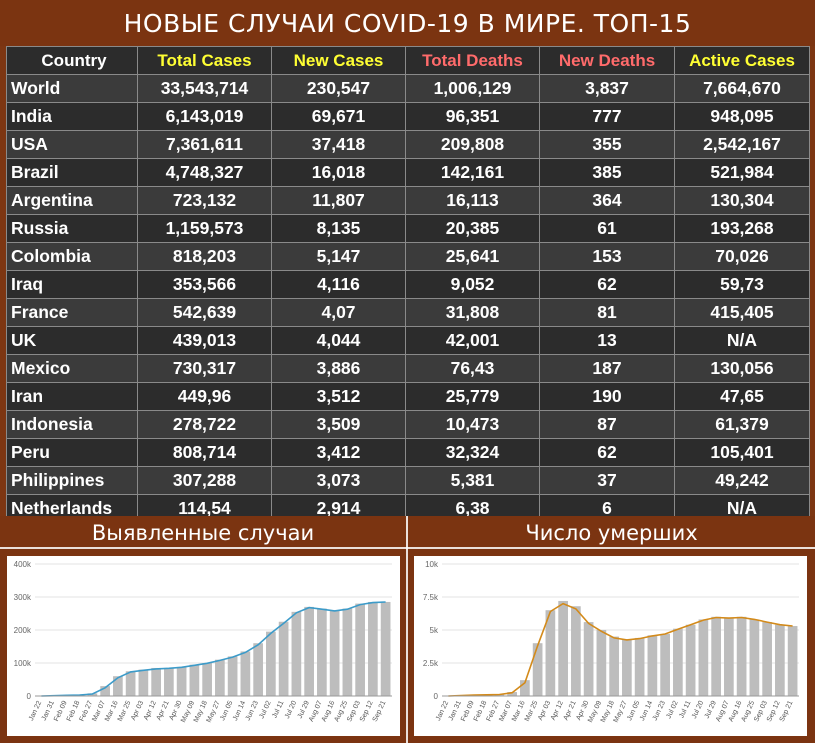 The image size is (815, 743). What do you see at coordinates (204, 144) in the screenshot?
I see `cell-total-cases: 7,361,611` at bounding box center [204, 144].